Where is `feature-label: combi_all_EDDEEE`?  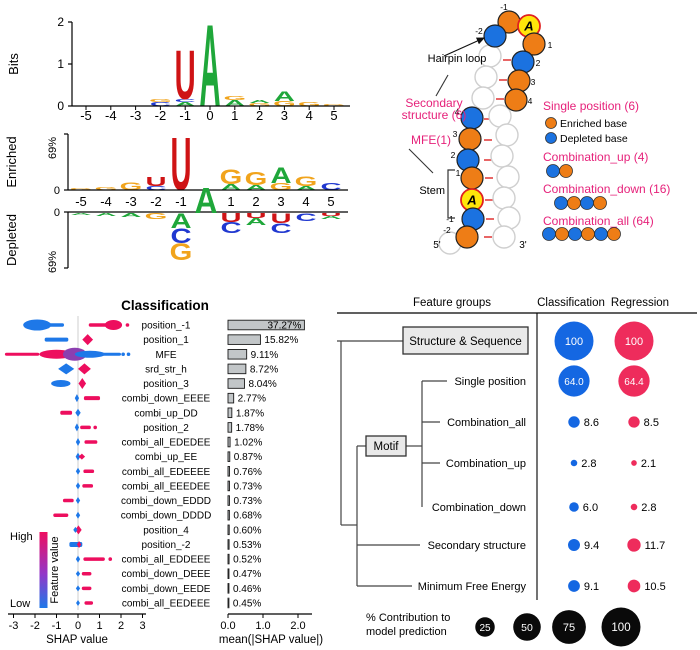
feature-label: combi_all_EDDEEE is located at coordinates (166, 560).